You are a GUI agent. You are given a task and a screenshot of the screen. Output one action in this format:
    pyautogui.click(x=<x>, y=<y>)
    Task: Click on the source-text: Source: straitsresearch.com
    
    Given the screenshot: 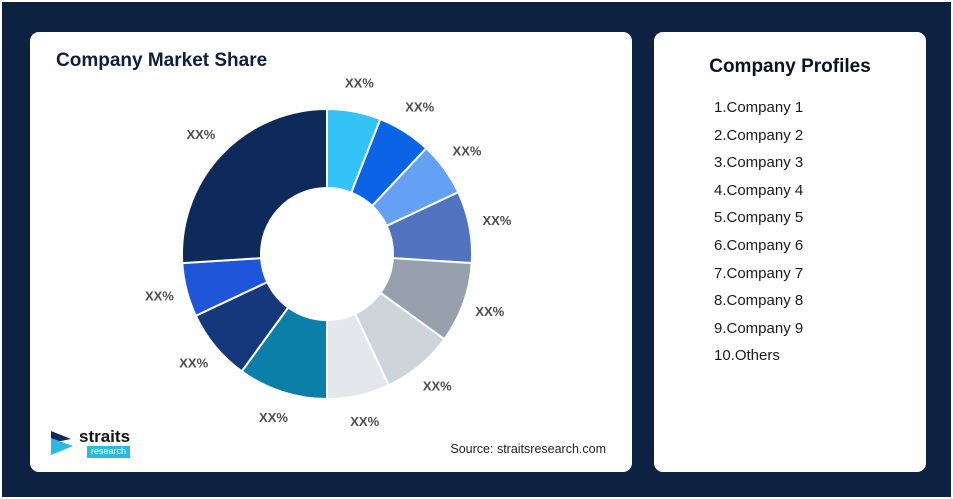 What is the action you would take?
    pyautogui.click(x=528, y=449)
    